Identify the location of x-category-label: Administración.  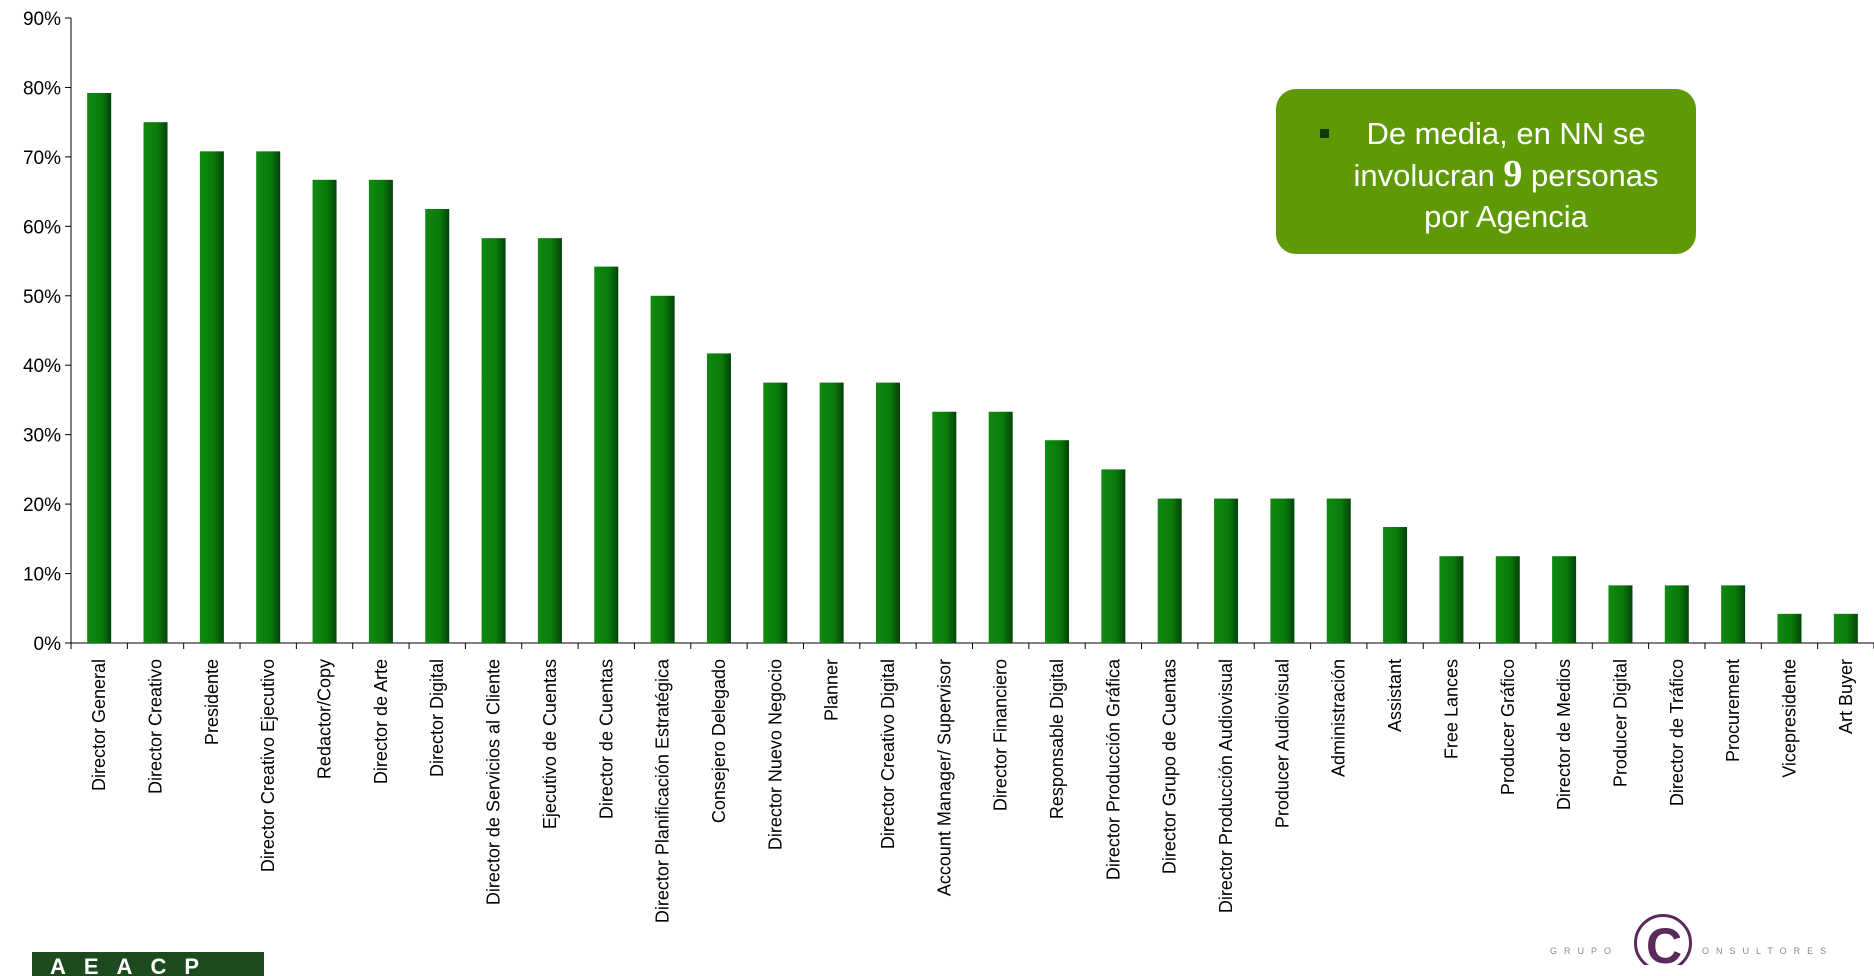
(1339, 718).